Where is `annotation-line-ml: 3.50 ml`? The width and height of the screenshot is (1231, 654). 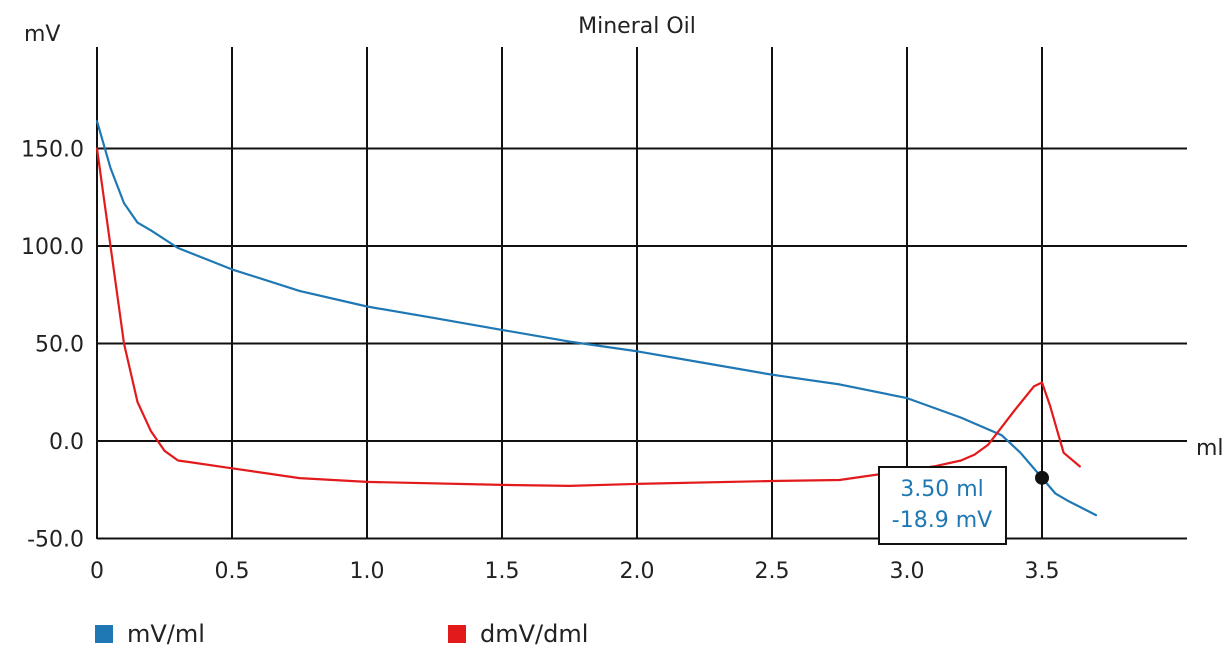 annotation-line-ml: 3.50 ml is located at coordinates (942, 489).